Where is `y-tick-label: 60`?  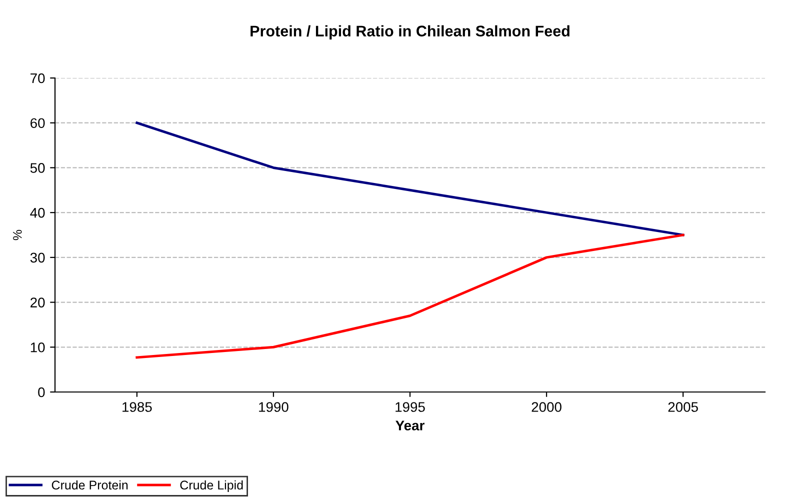 y-tick-label: 60 is located at coordinates (37, 123).